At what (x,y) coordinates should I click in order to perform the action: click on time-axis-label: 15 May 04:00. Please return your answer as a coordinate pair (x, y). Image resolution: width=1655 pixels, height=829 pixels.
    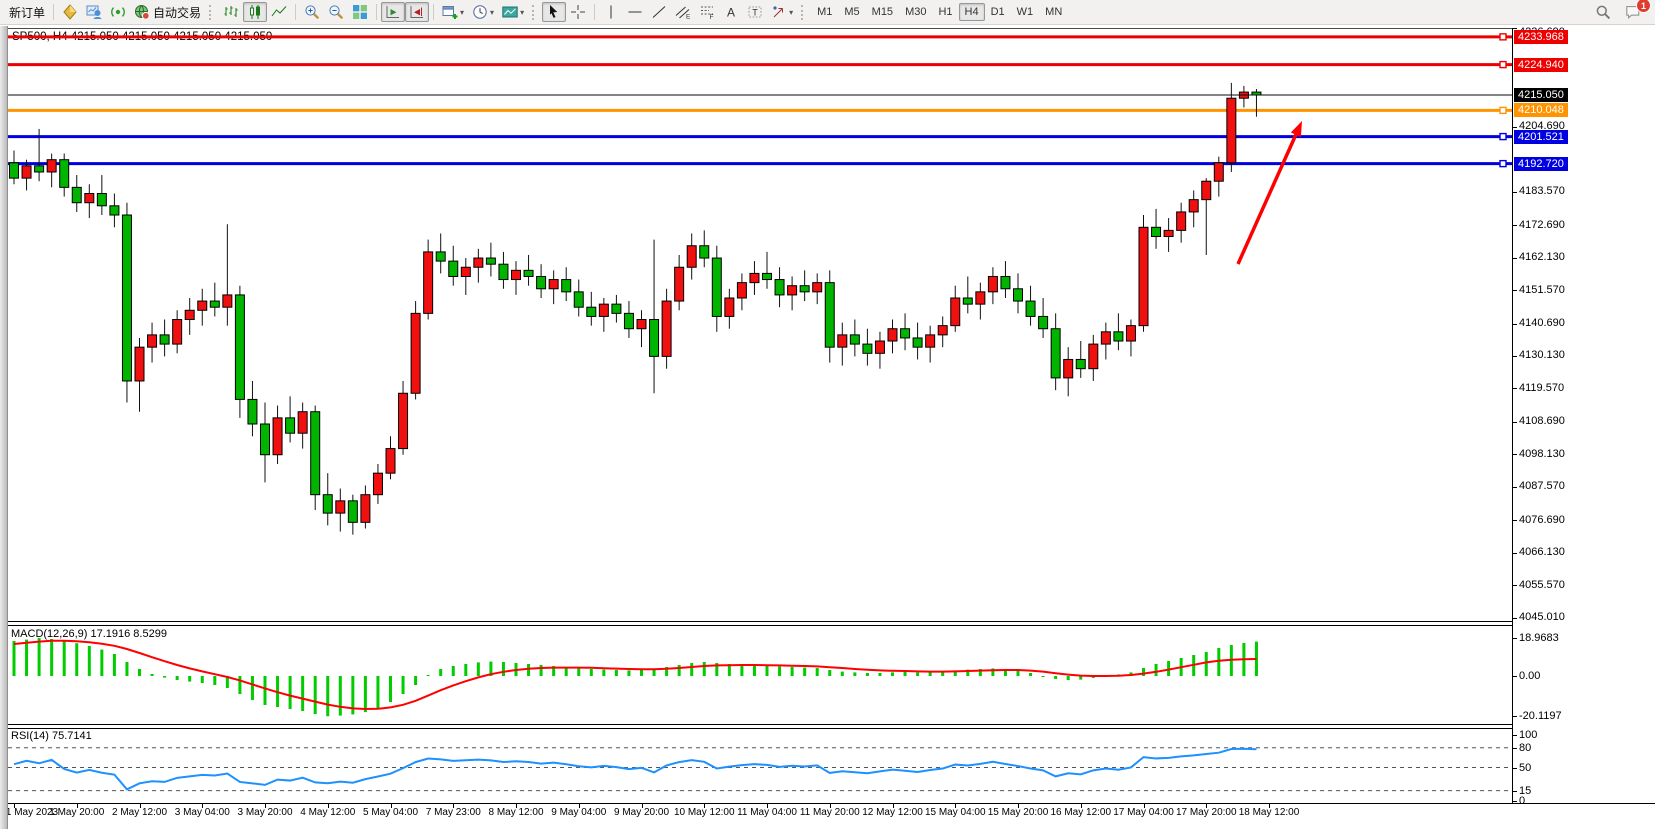
    Looking at the image, I should click on (955, 812).